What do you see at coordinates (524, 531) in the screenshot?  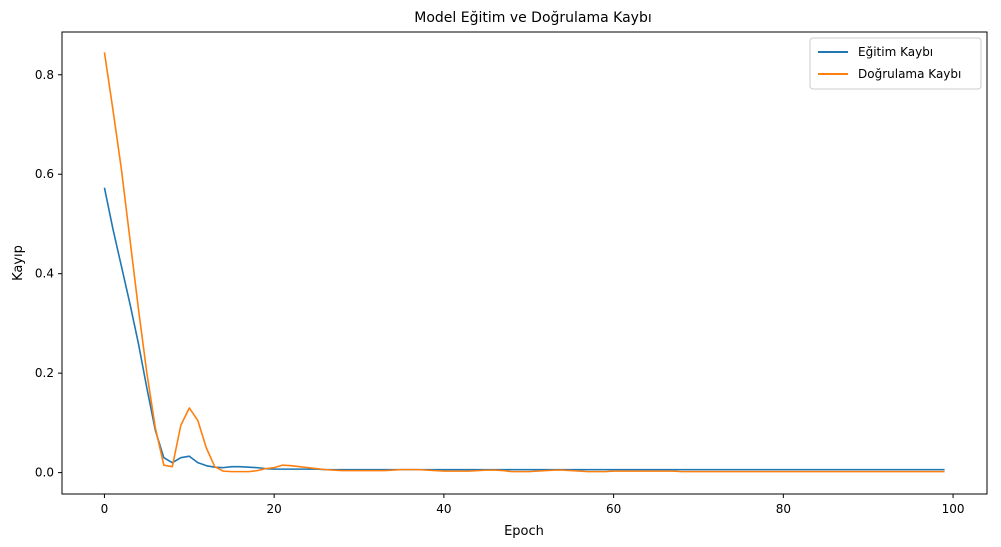 I see `x-axis-label: Epoch` at bounding box center [524, 531].